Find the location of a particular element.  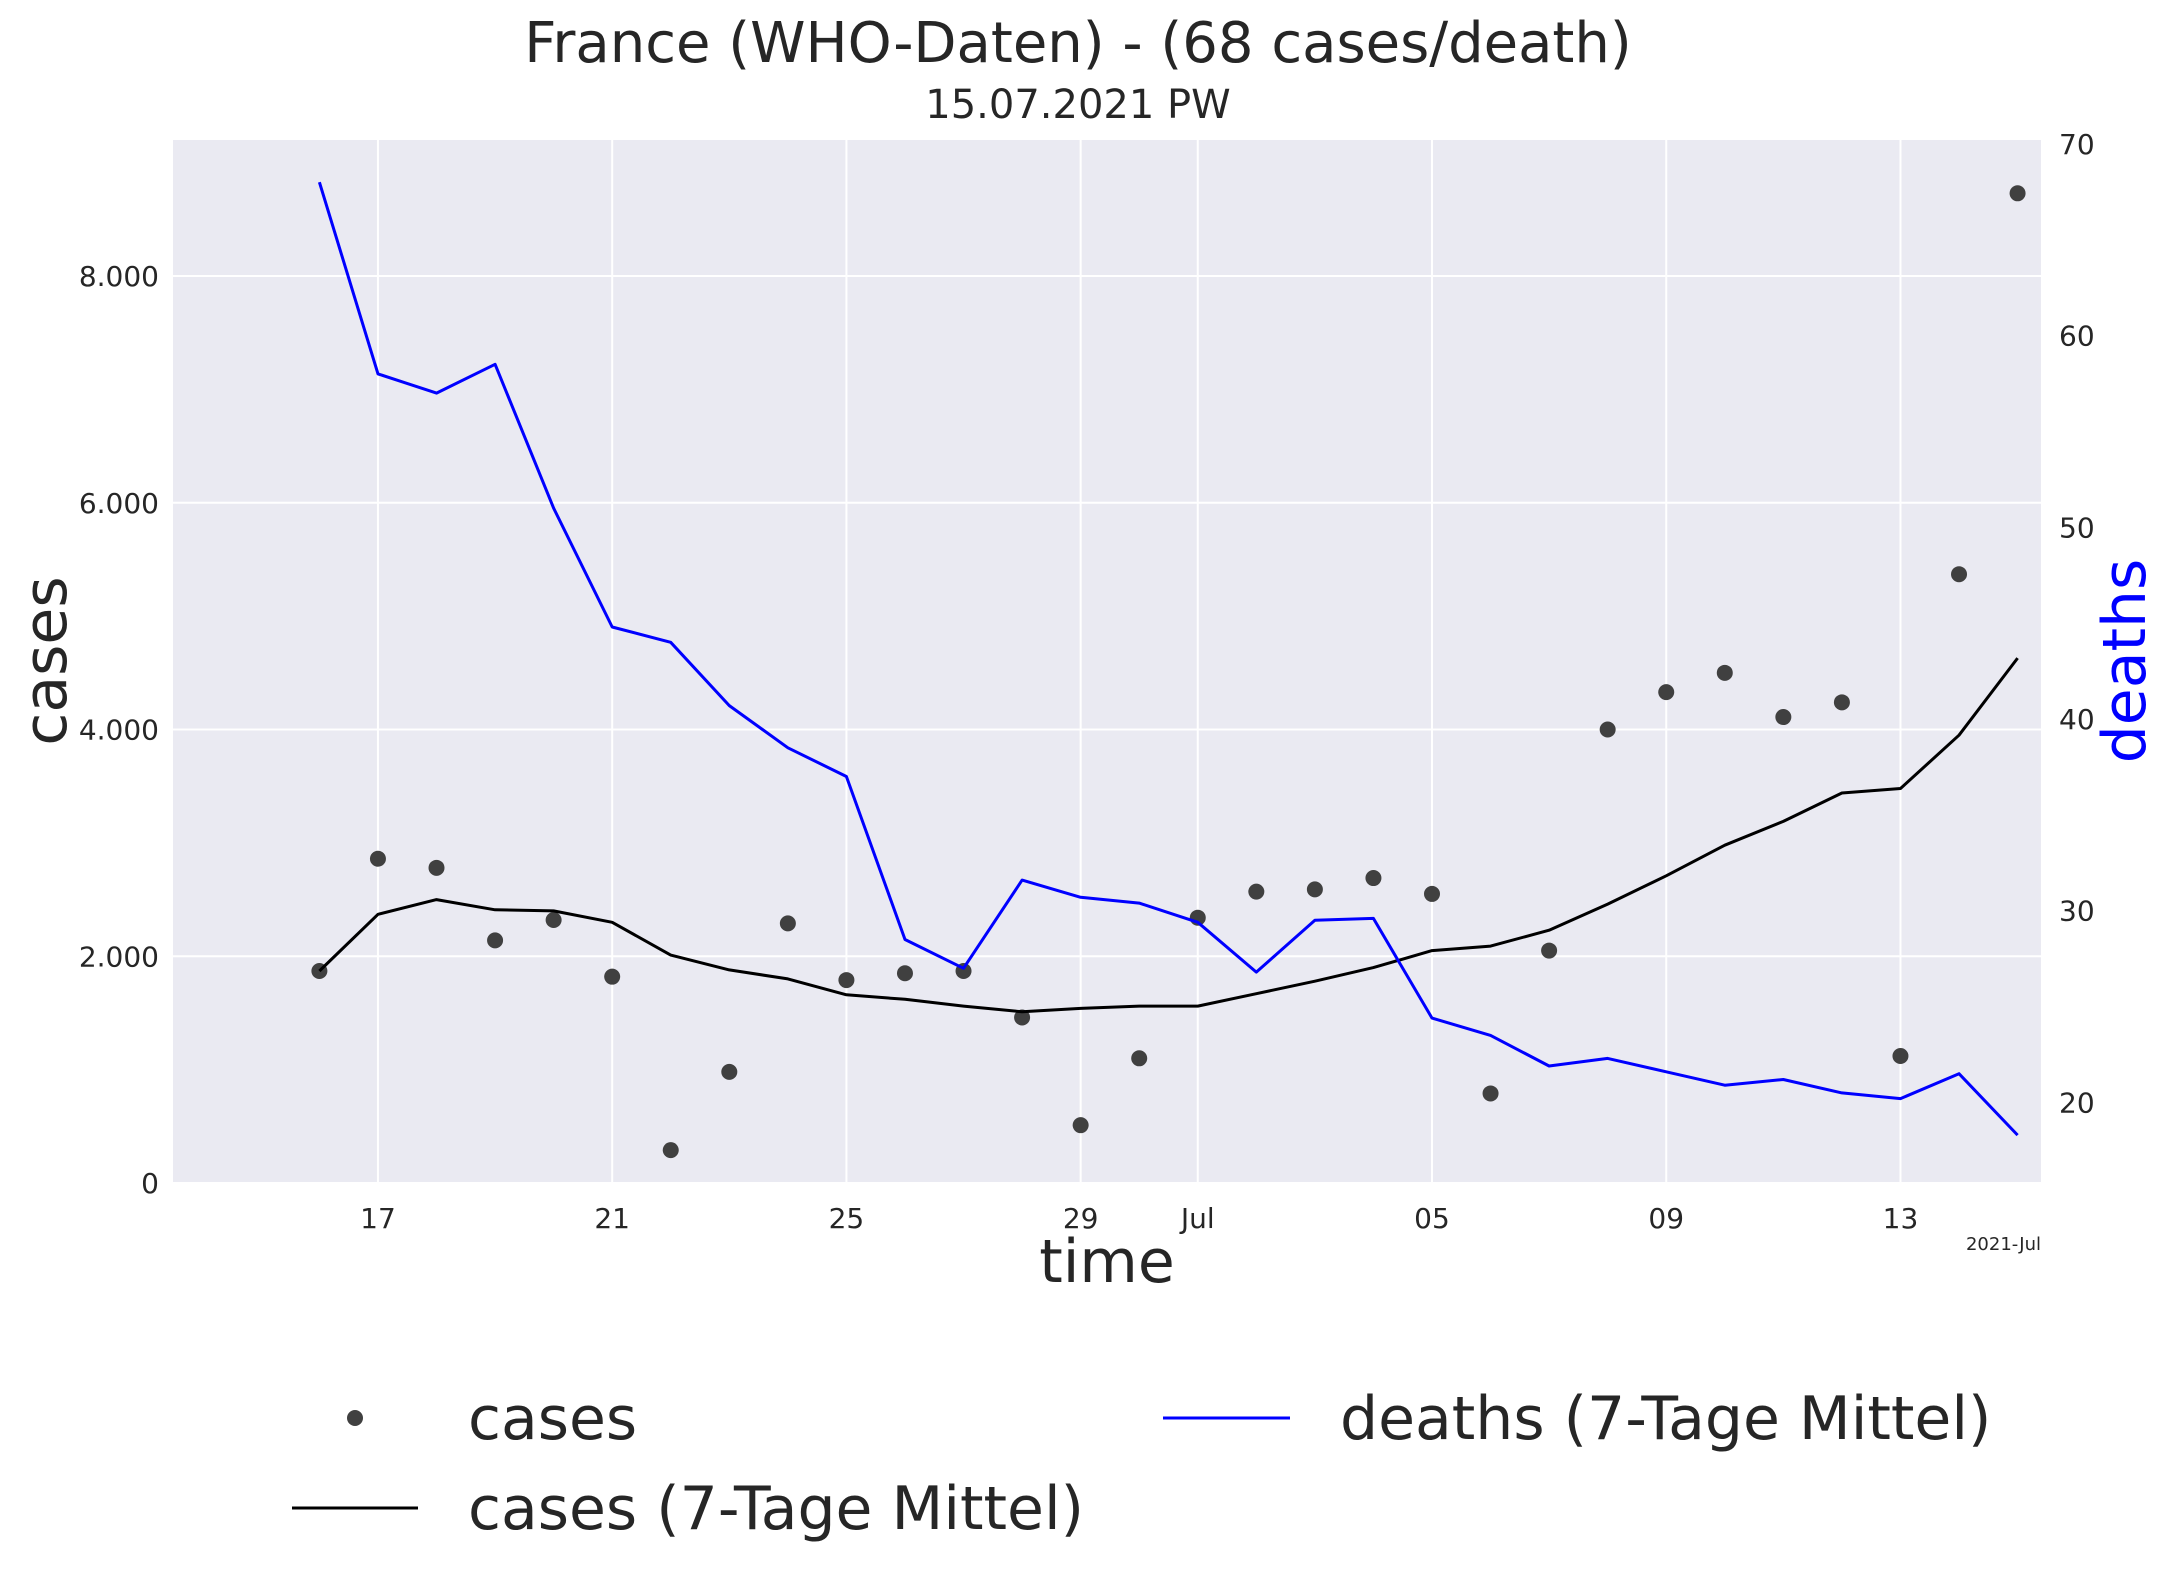

x-tick-label: 21 is located at coordinates (612, 1218).